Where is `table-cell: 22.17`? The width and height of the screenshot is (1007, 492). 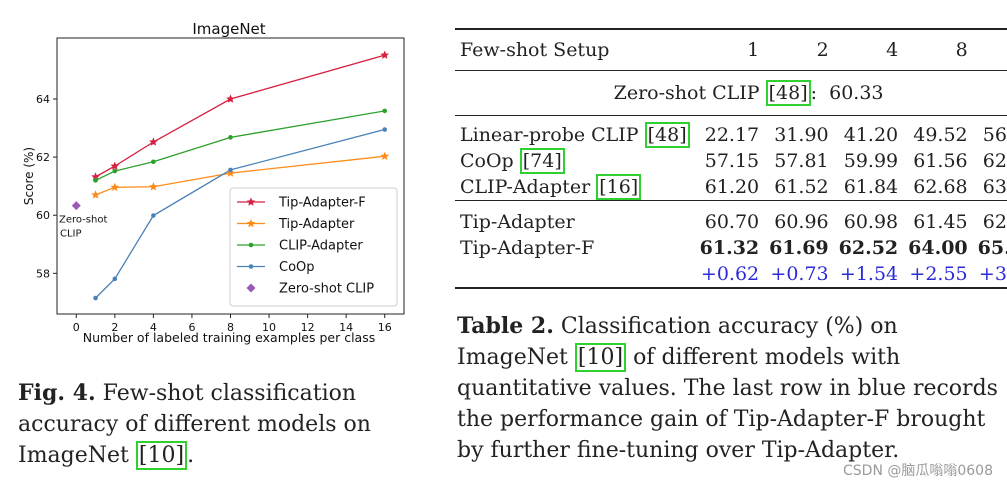 table-cell: 22.17 is located at coordinates (729, 131).